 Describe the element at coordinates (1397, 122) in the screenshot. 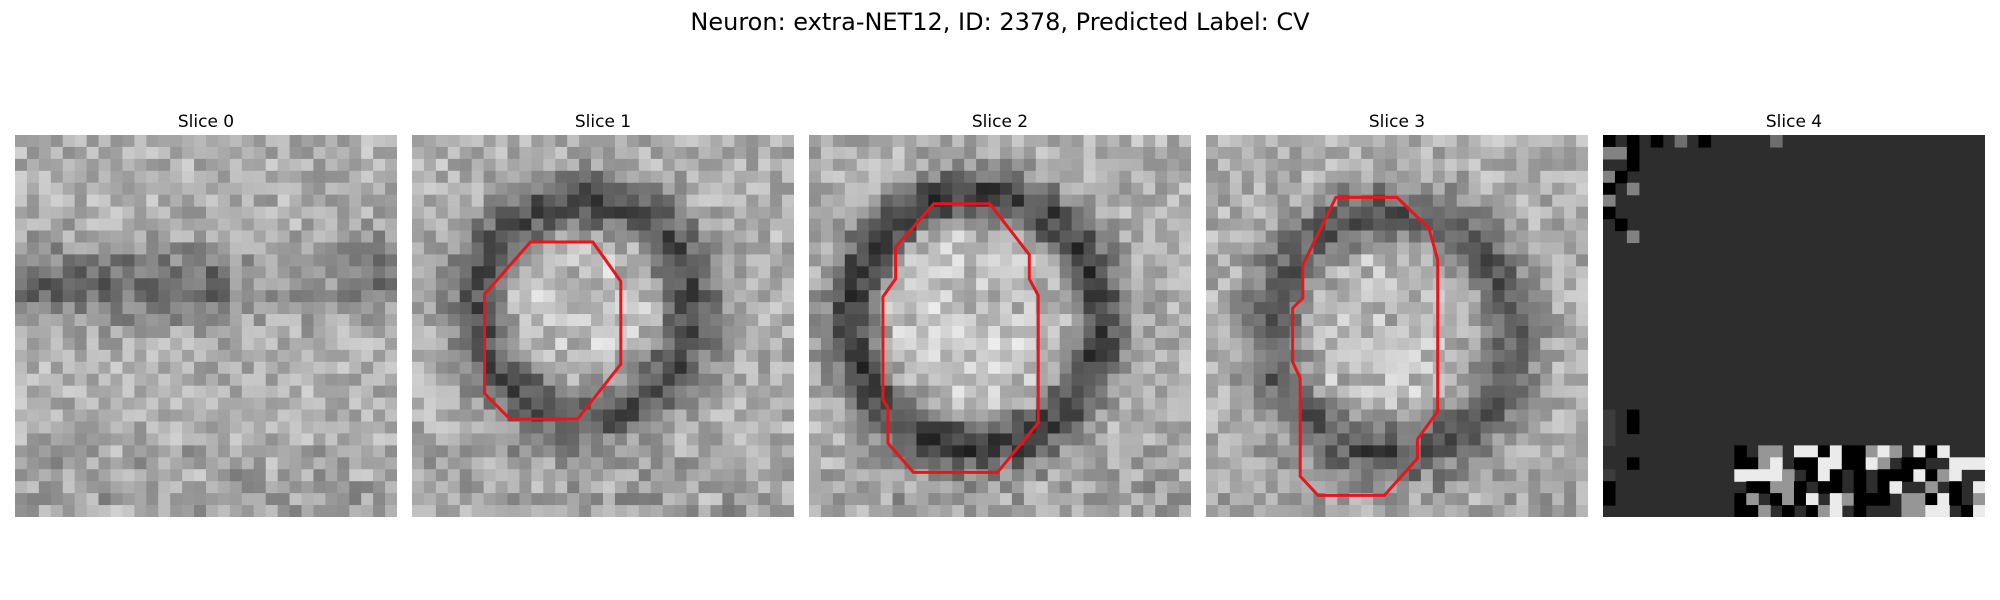

I see `slice-title: Slice 3` at that location.